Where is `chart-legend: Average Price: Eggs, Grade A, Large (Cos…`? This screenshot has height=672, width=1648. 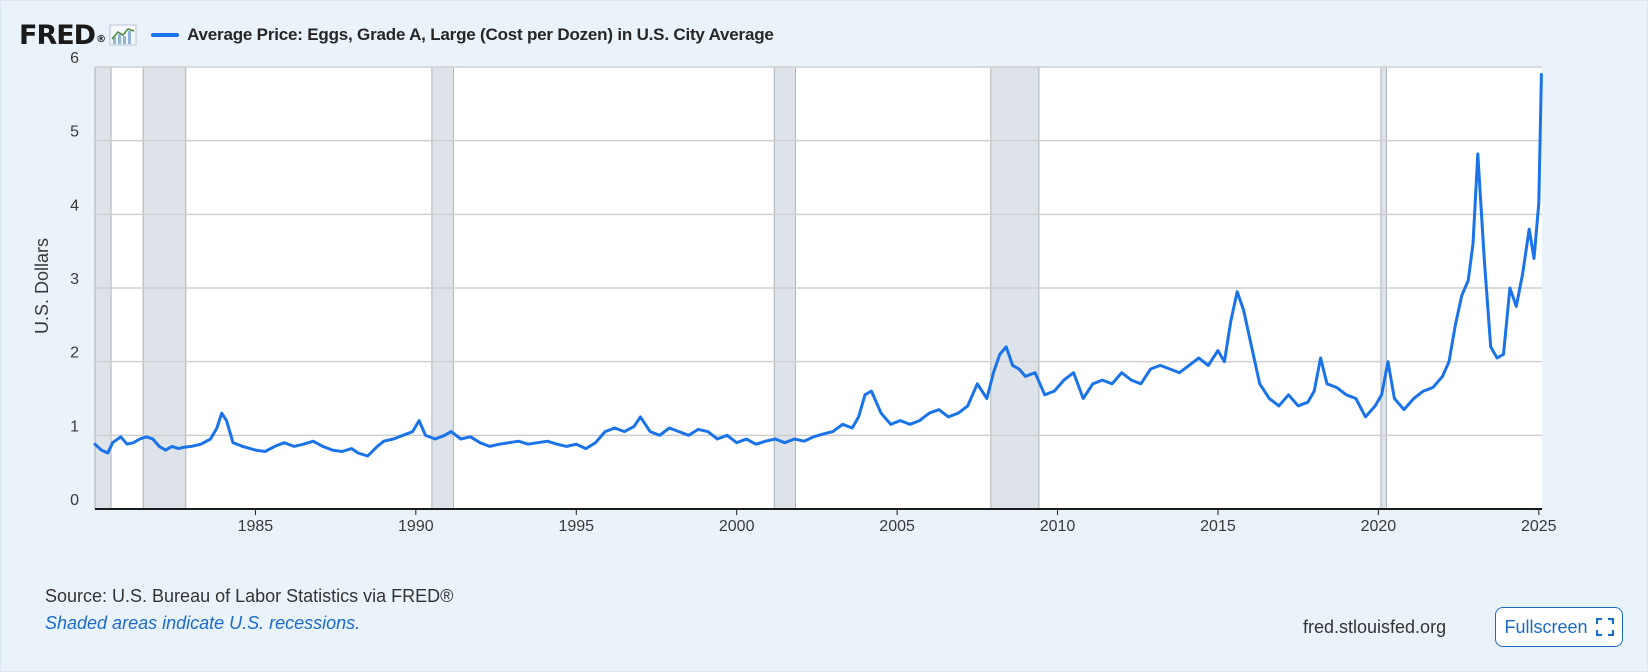 chart-legend: Average Price: Eggs, Grade A, Large (Cos… is located at coordinates (462, 35).